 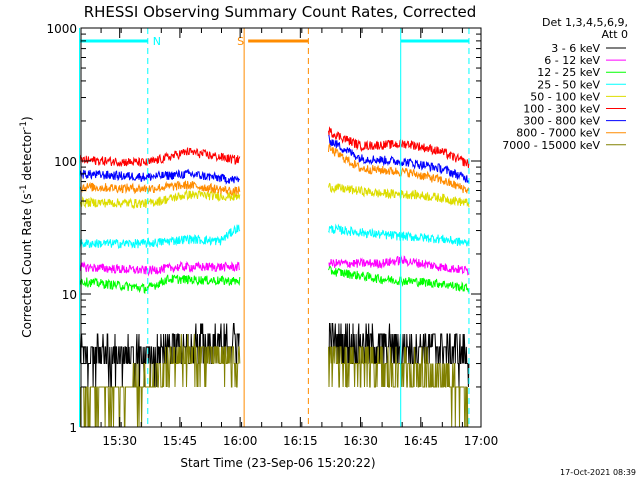 I want to click on x-axis-label: Start Time (23-Sep-06 15:20:22), so click(x=277, y=463).